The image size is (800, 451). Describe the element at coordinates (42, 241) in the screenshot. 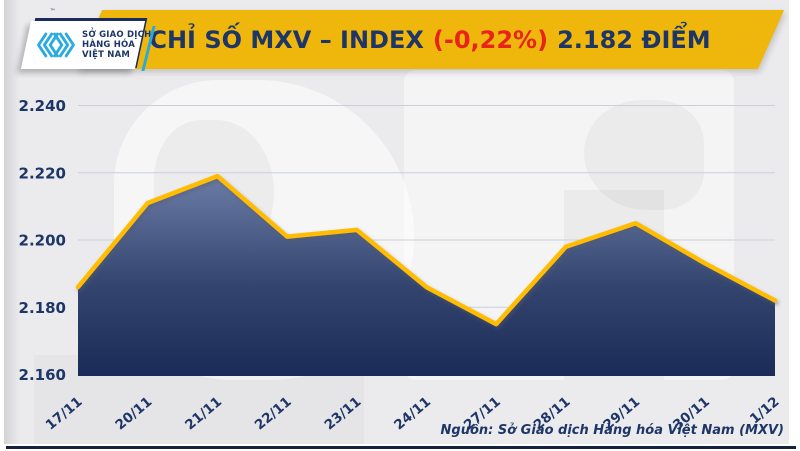

I see `y-tick-label: 2.200` at that location.